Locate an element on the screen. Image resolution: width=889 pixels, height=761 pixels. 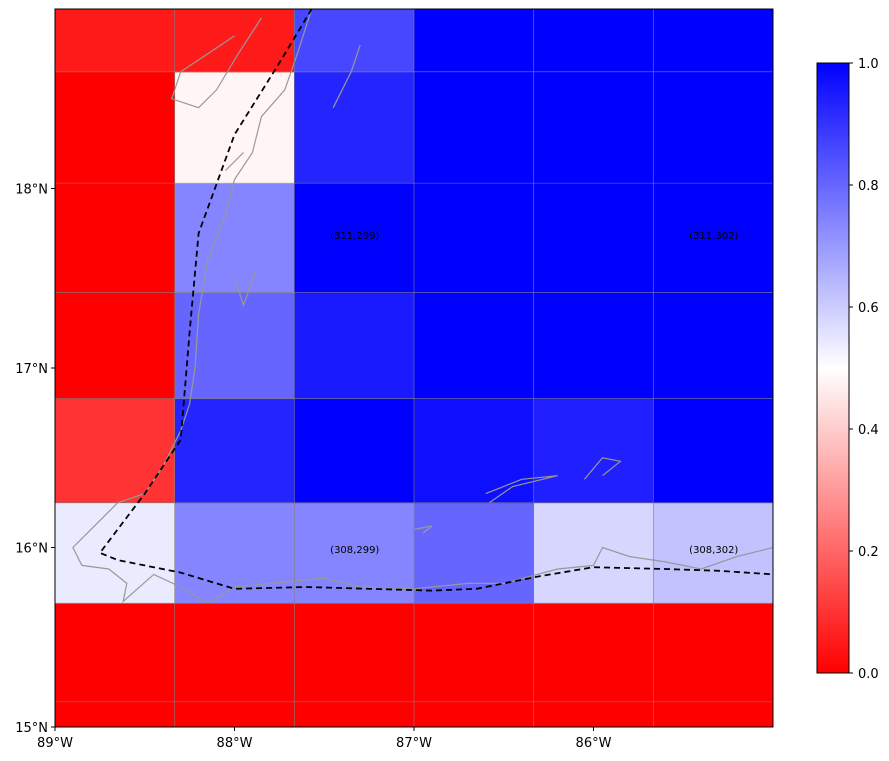
colorbar: 0.0 0.2 0.4 0.6 0.8 1.0 is located at coordinates (847, 369).